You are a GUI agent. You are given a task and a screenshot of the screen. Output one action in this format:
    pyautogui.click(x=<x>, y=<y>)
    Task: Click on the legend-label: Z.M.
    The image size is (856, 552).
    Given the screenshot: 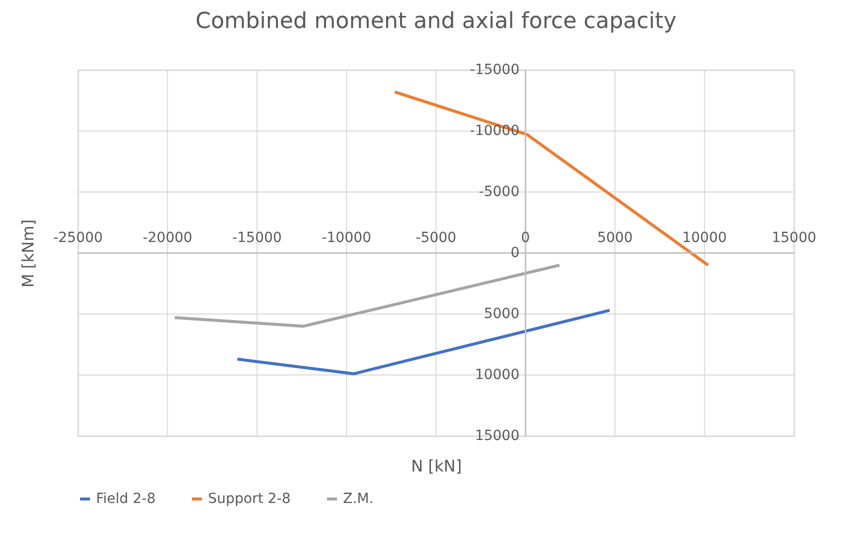 What is the action you would take?
    pyautogui.click(x=358, y=499)
    